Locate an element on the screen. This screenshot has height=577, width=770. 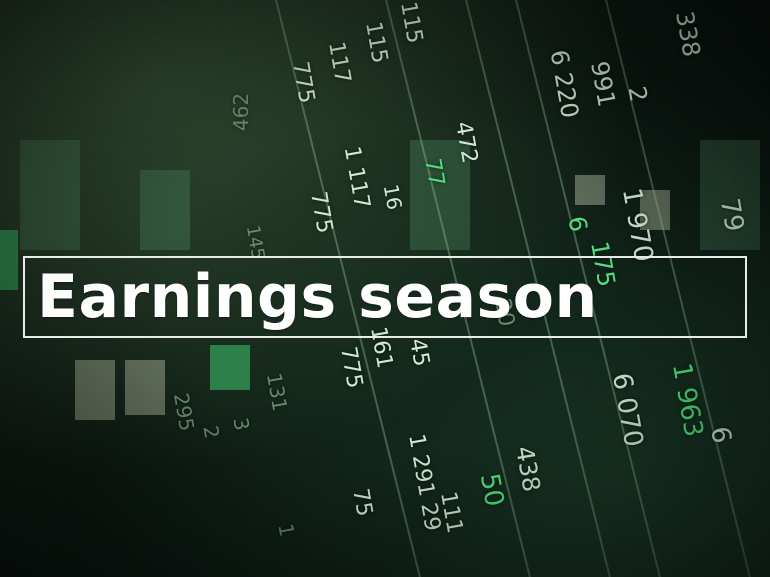
ticker-number: 45 is located at coordinates (419, 352).